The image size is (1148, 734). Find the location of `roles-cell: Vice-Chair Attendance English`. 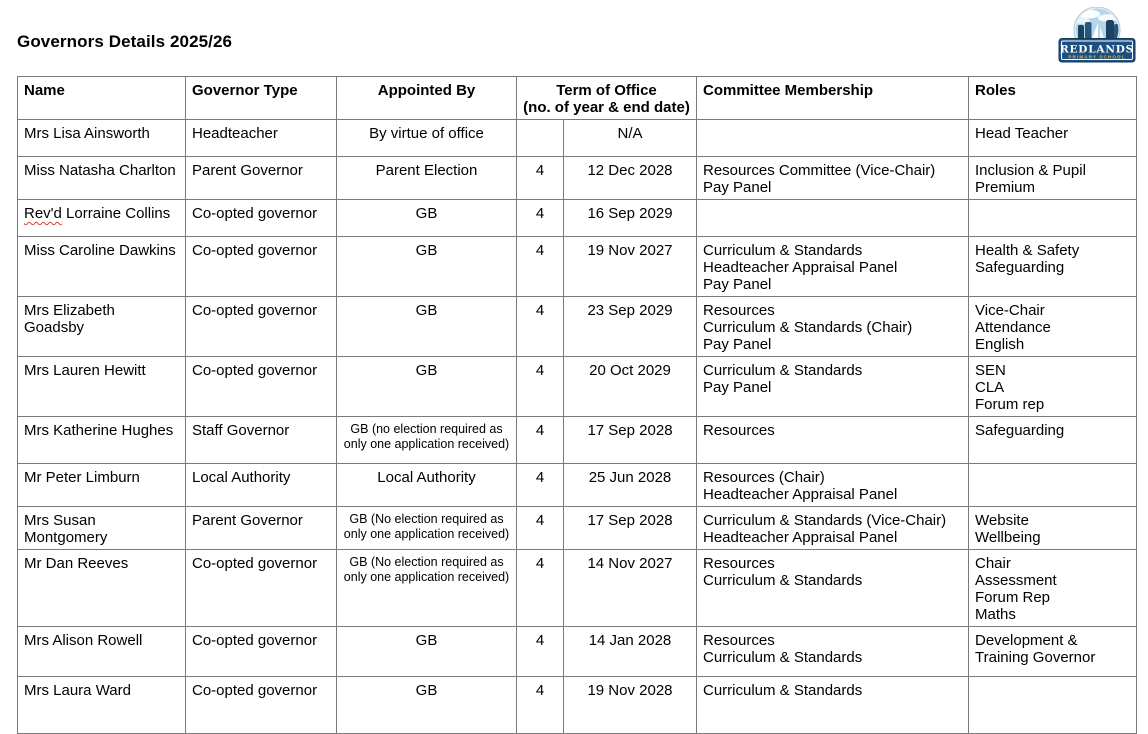

roles-cell: Vice-Chair Attendance English is located at coordinates (1052, 326).